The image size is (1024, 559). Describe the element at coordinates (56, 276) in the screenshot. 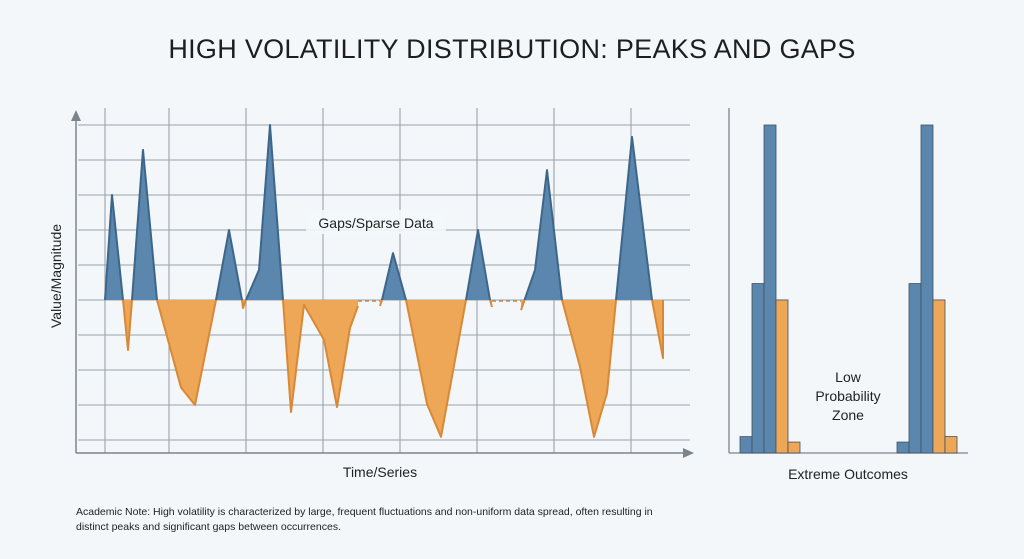

I see `y-axis-label: Value/Magnitude` at that location.